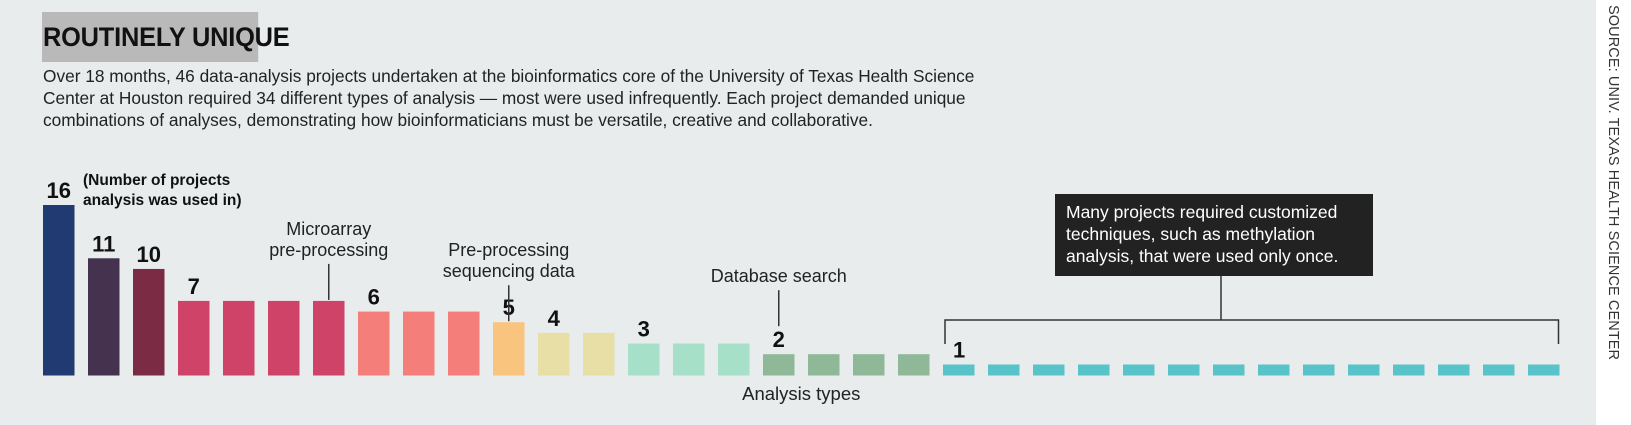 Image resolution: width=1631 pixels, height=425 pixels. Describe the element at coordinates (162, 200) in the screenshot. I see `value-unit-note: analysis was used in)` at that location.